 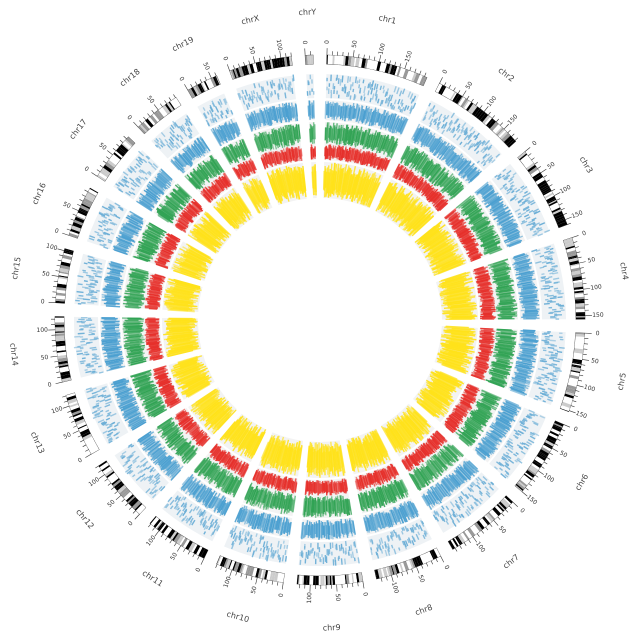 What do you see at coordinates (409, 56) in the screenshot?
I see `tick-label: 150` at bounding box center [409, 56].